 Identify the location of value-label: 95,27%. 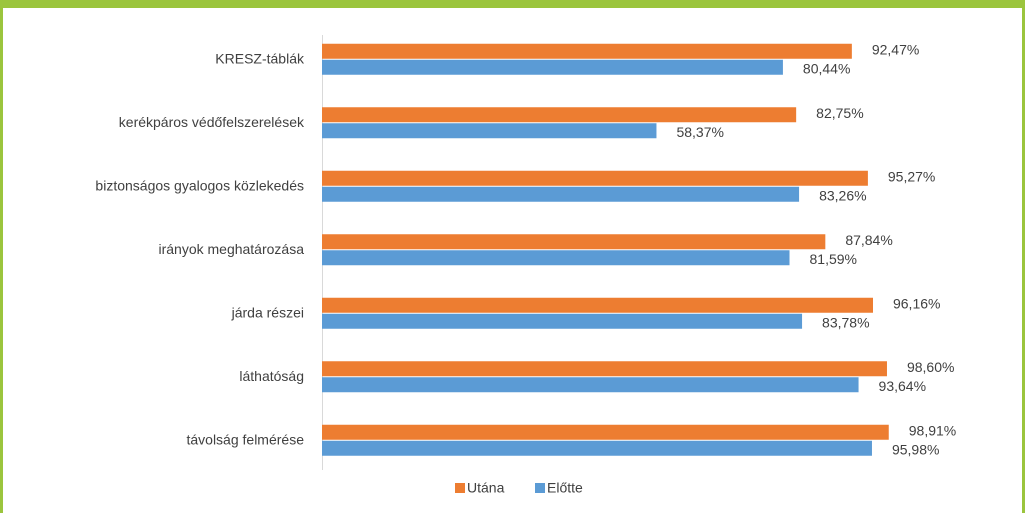
(911, 176).